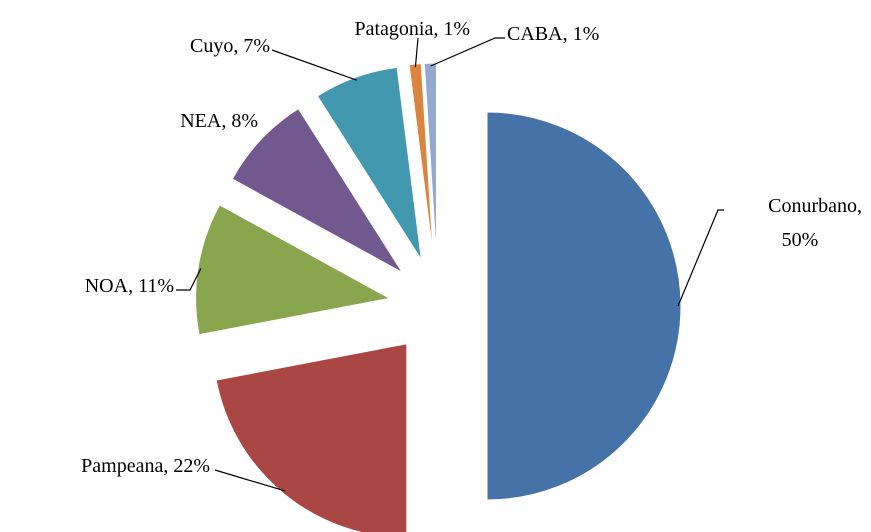 The image size is (871, 532). Describe the element at coordinates (256, 46) in the screenshot. I see `label-value: 7%` at that location.